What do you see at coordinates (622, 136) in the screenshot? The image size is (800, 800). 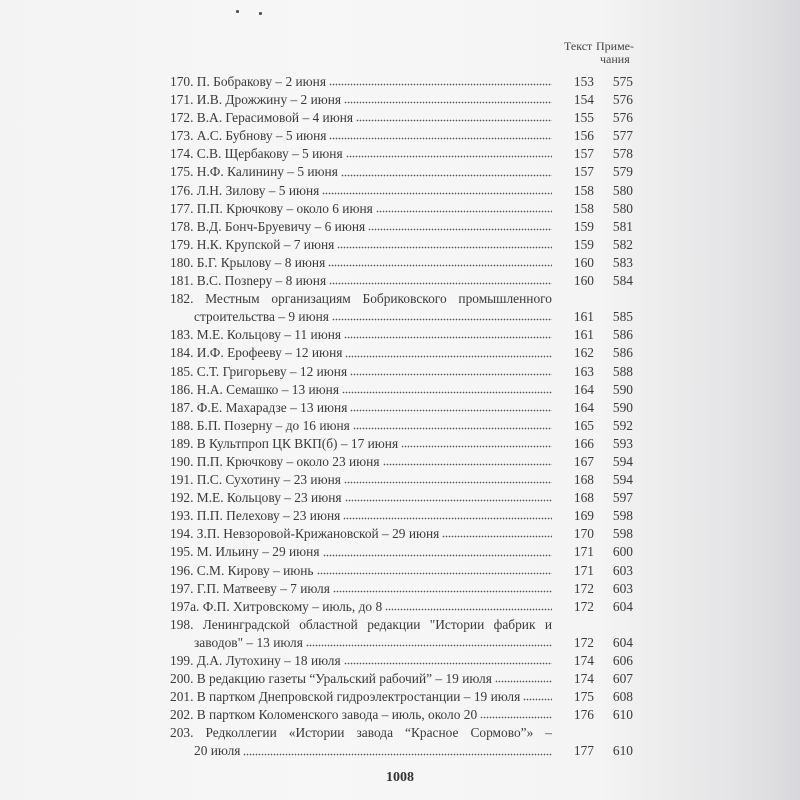 I see `notes-page: 577` at bounding box center [622, 136].